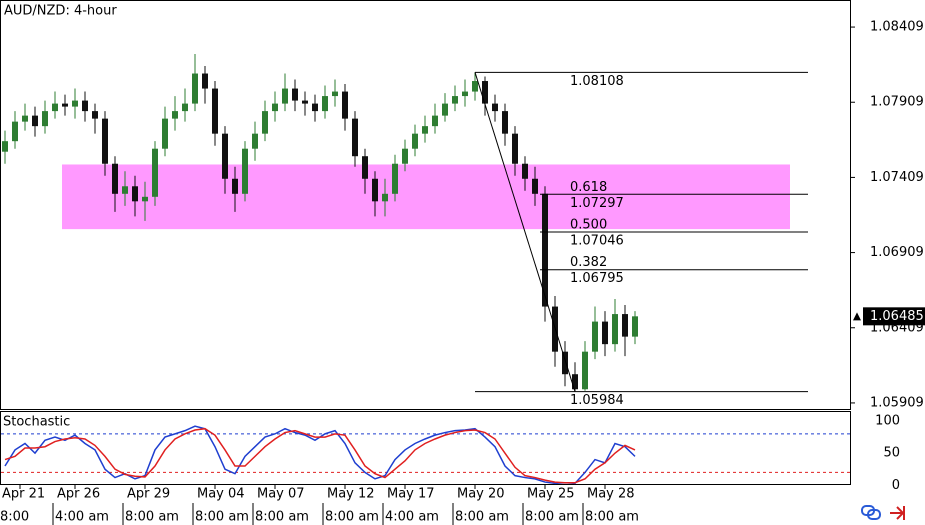  I want to click on fib-price: 1.06795, so click(597, 278).